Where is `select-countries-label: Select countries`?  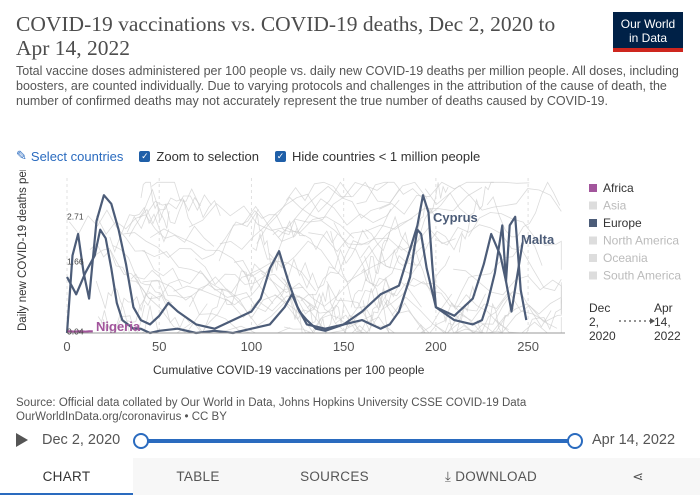
select-countries-label: Select countries is located at coordinates (77, 156).